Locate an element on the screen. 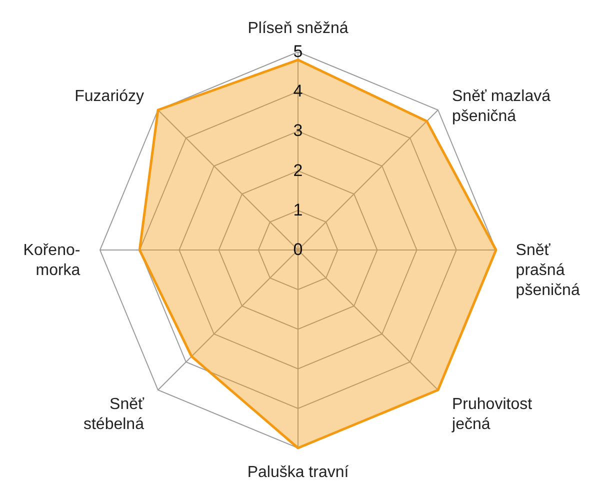 The width and height of the screenshot is (600, 502). y-tick-label: 4 is located at coordinates (298, 91).